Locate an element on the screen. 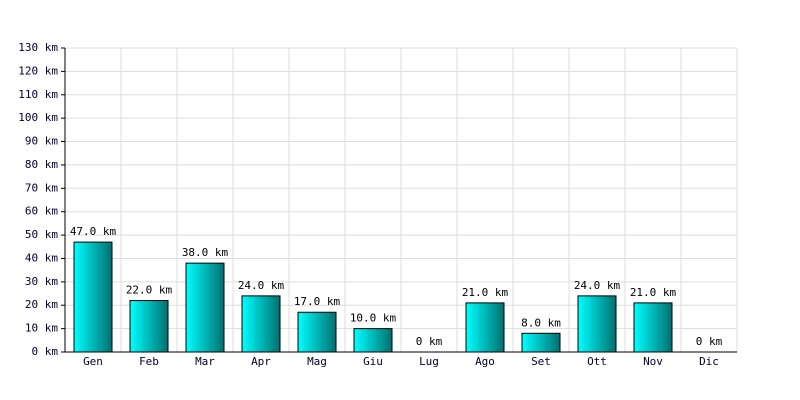 This screenshot has width=800, height=400. x-tick-label: Giu is located at coordinates (373, 361).